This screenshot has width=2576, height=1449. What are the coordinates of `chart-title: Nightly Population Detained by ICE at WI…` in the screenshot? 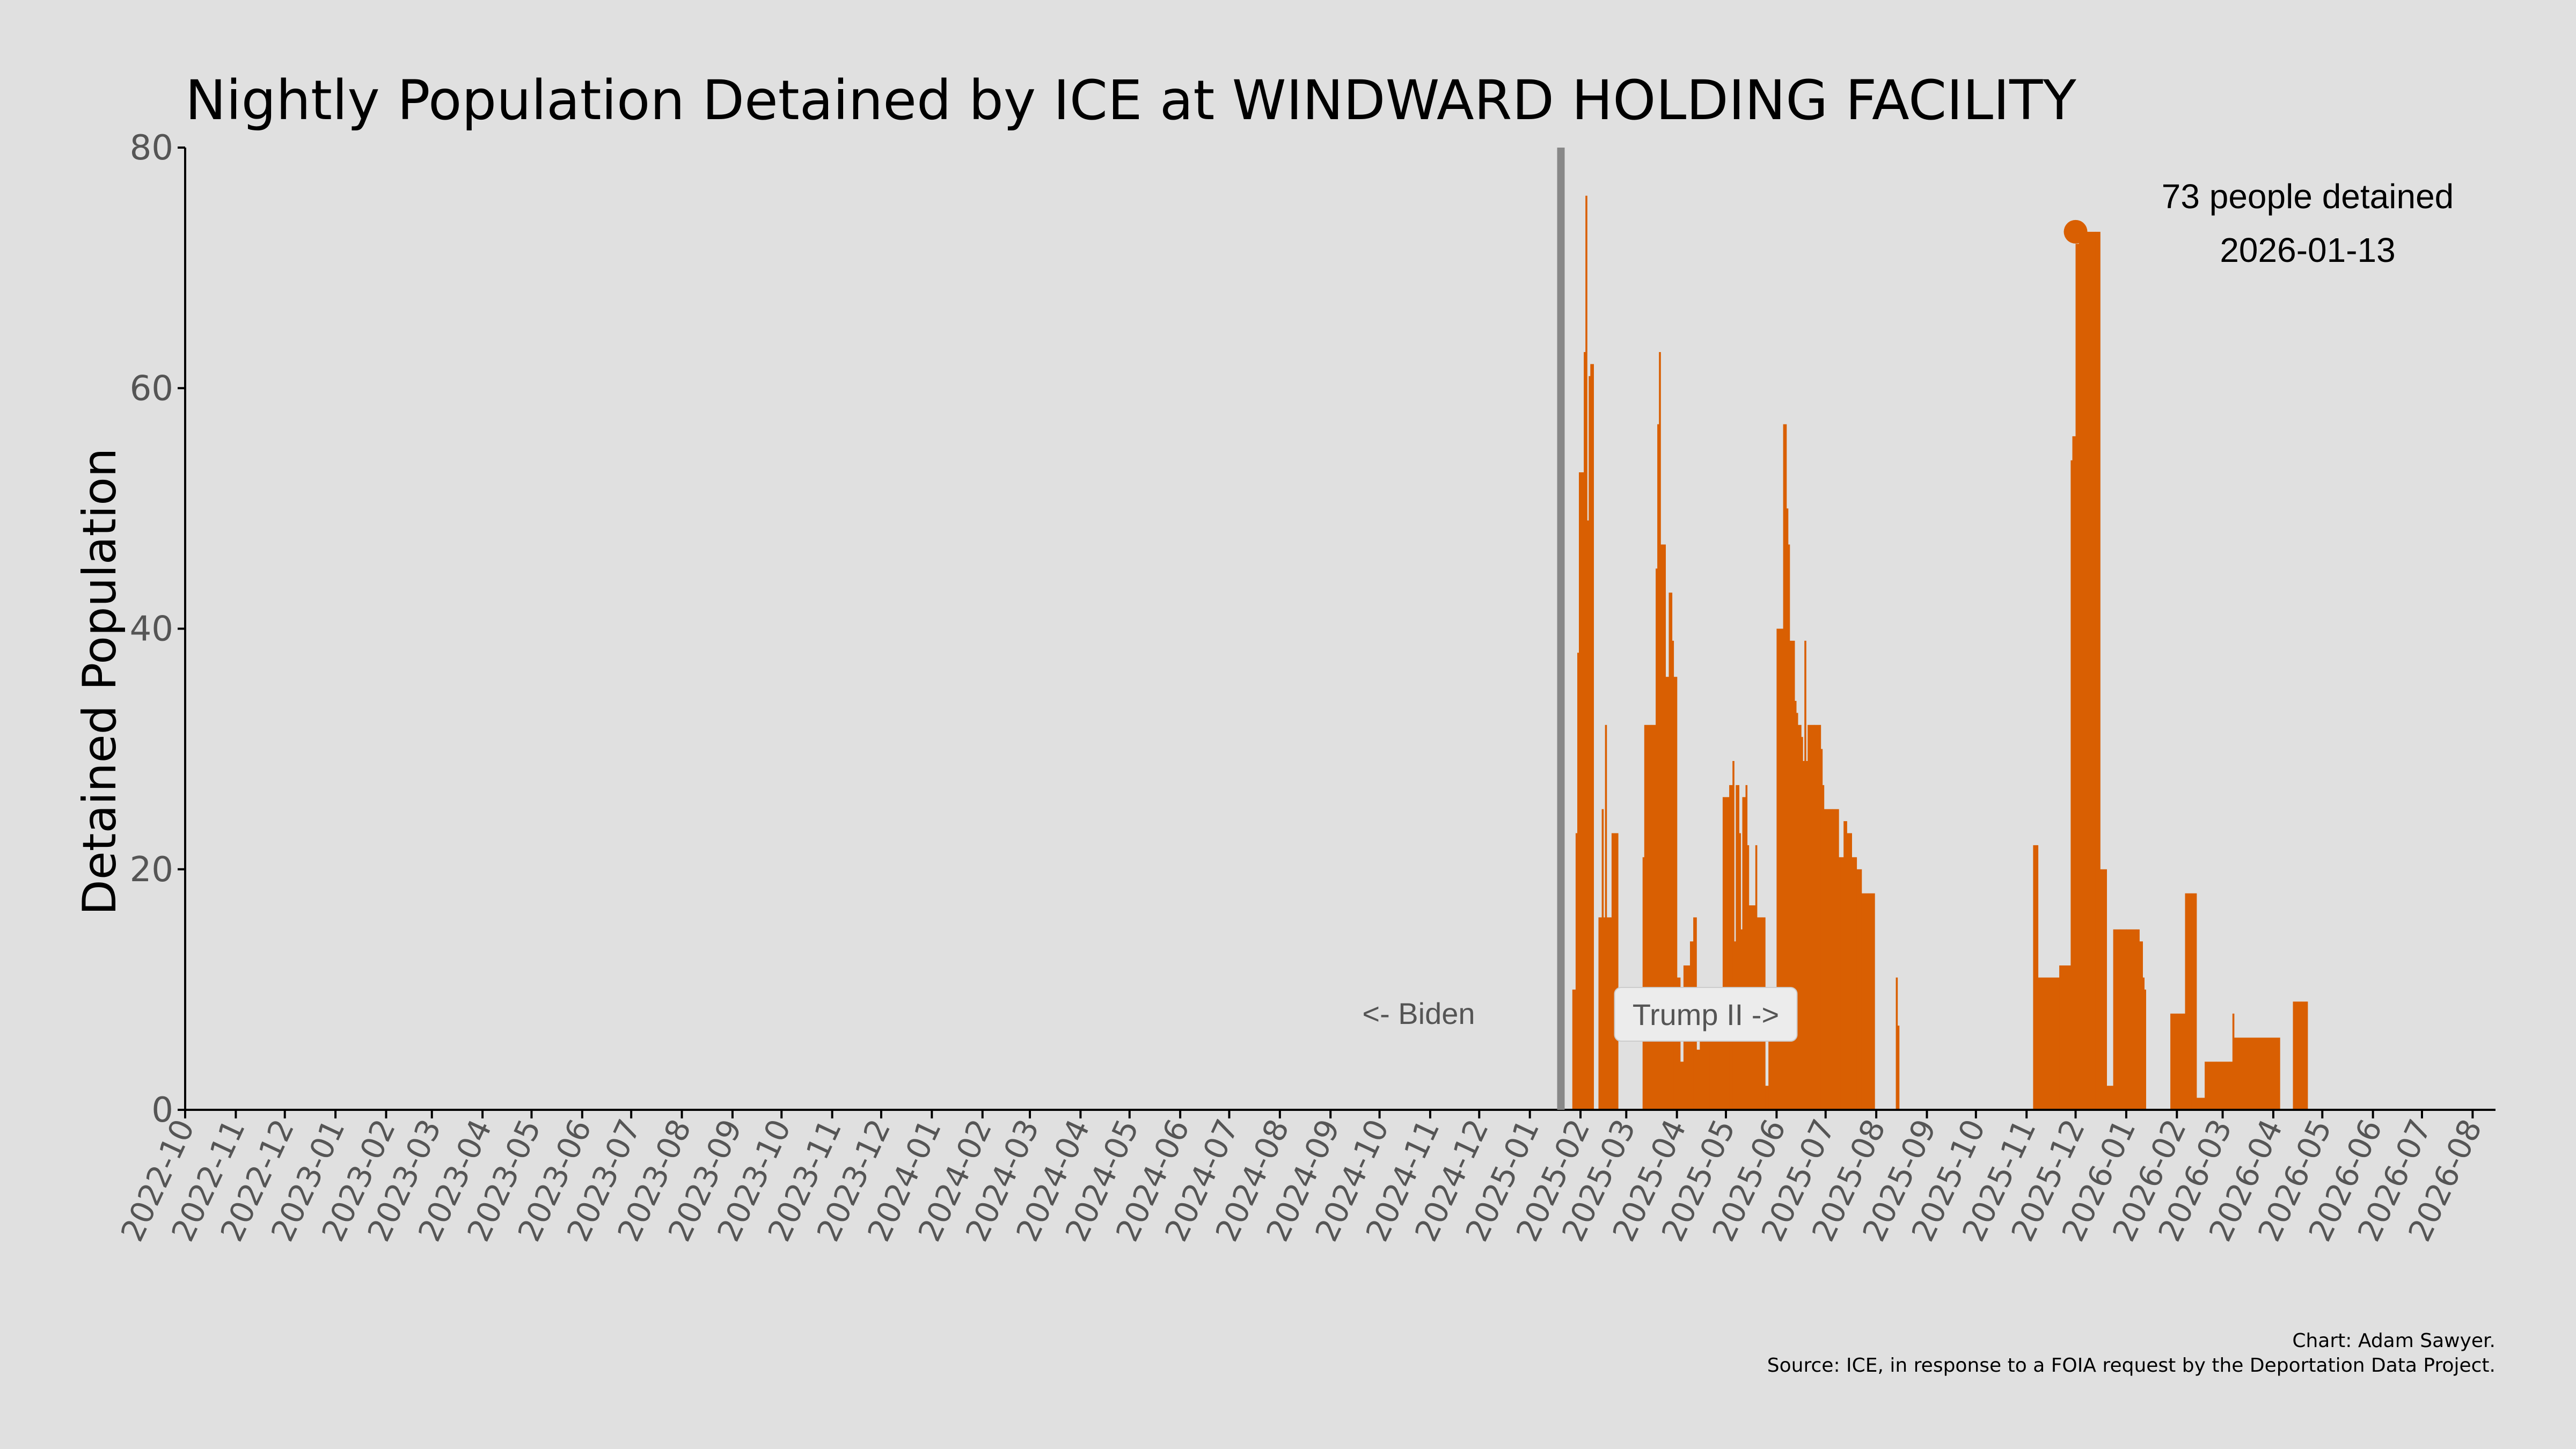 It's located at (1130, 101).